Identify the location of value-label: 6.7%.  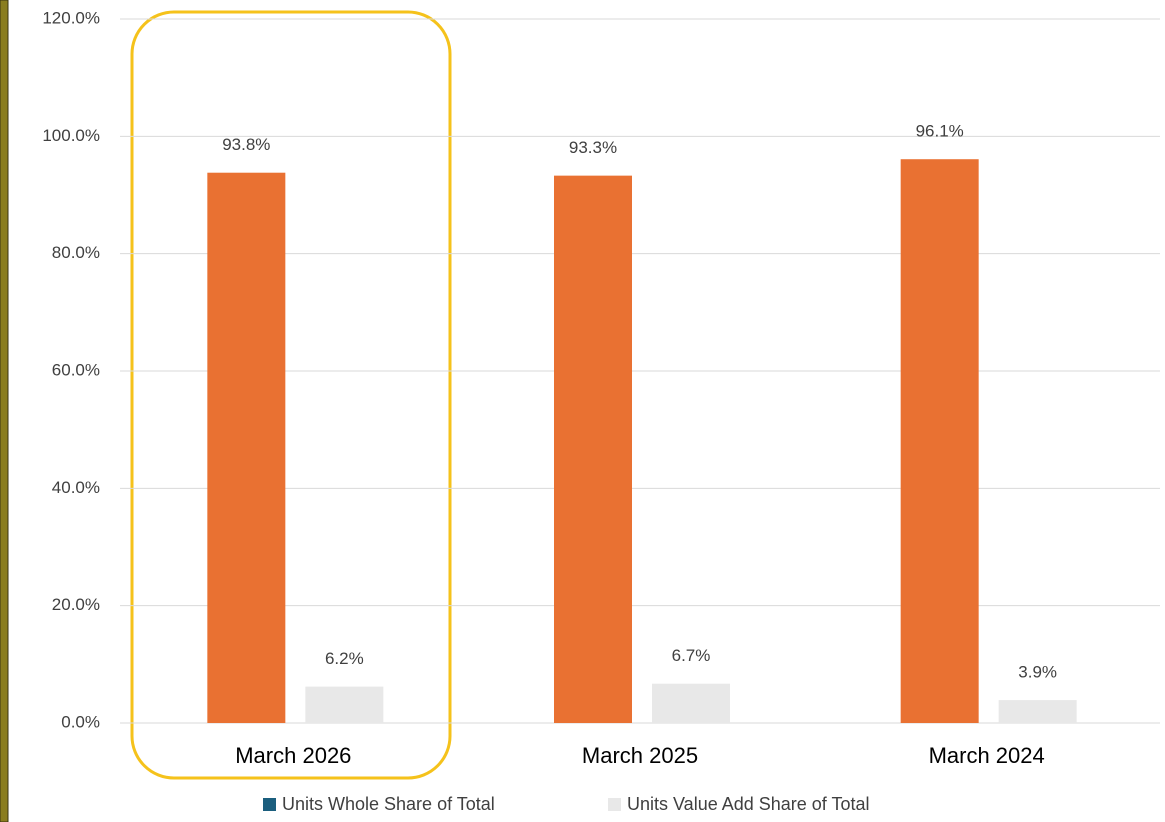
(691, 655).